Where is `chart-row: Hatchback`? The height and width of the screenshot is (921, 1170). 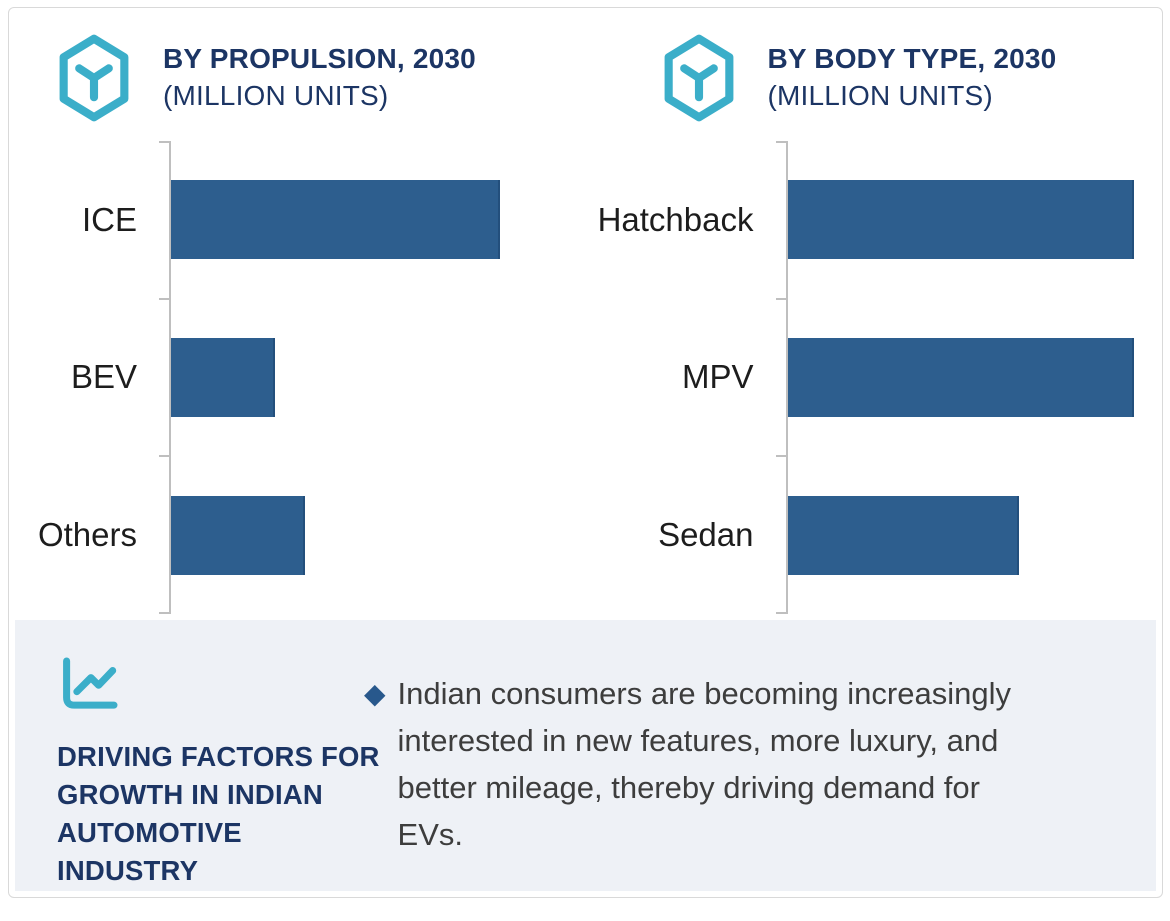 chart-row: Hatchback is located at coordinates (874, 220).